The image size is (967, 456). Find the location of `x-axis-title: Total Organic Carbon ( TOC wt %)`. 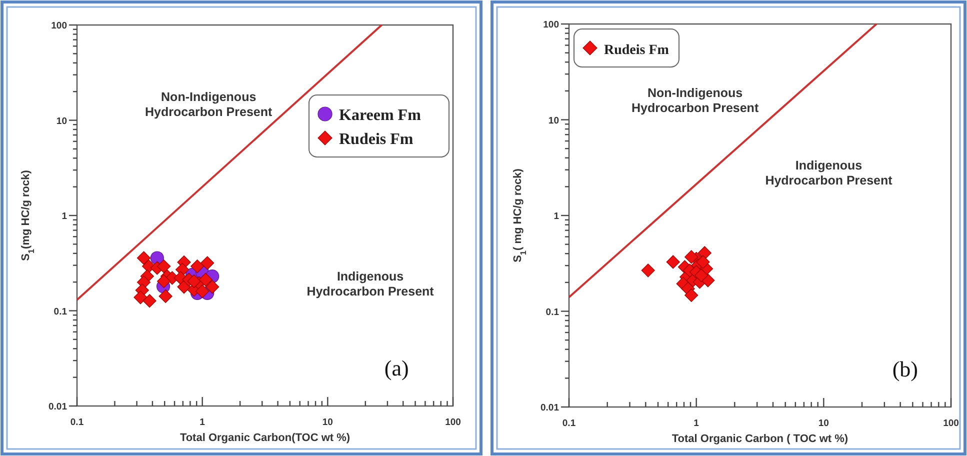

x-axis-title: Total Organic Carbon ( TOC wt %) is located at coordinates (760, 439).